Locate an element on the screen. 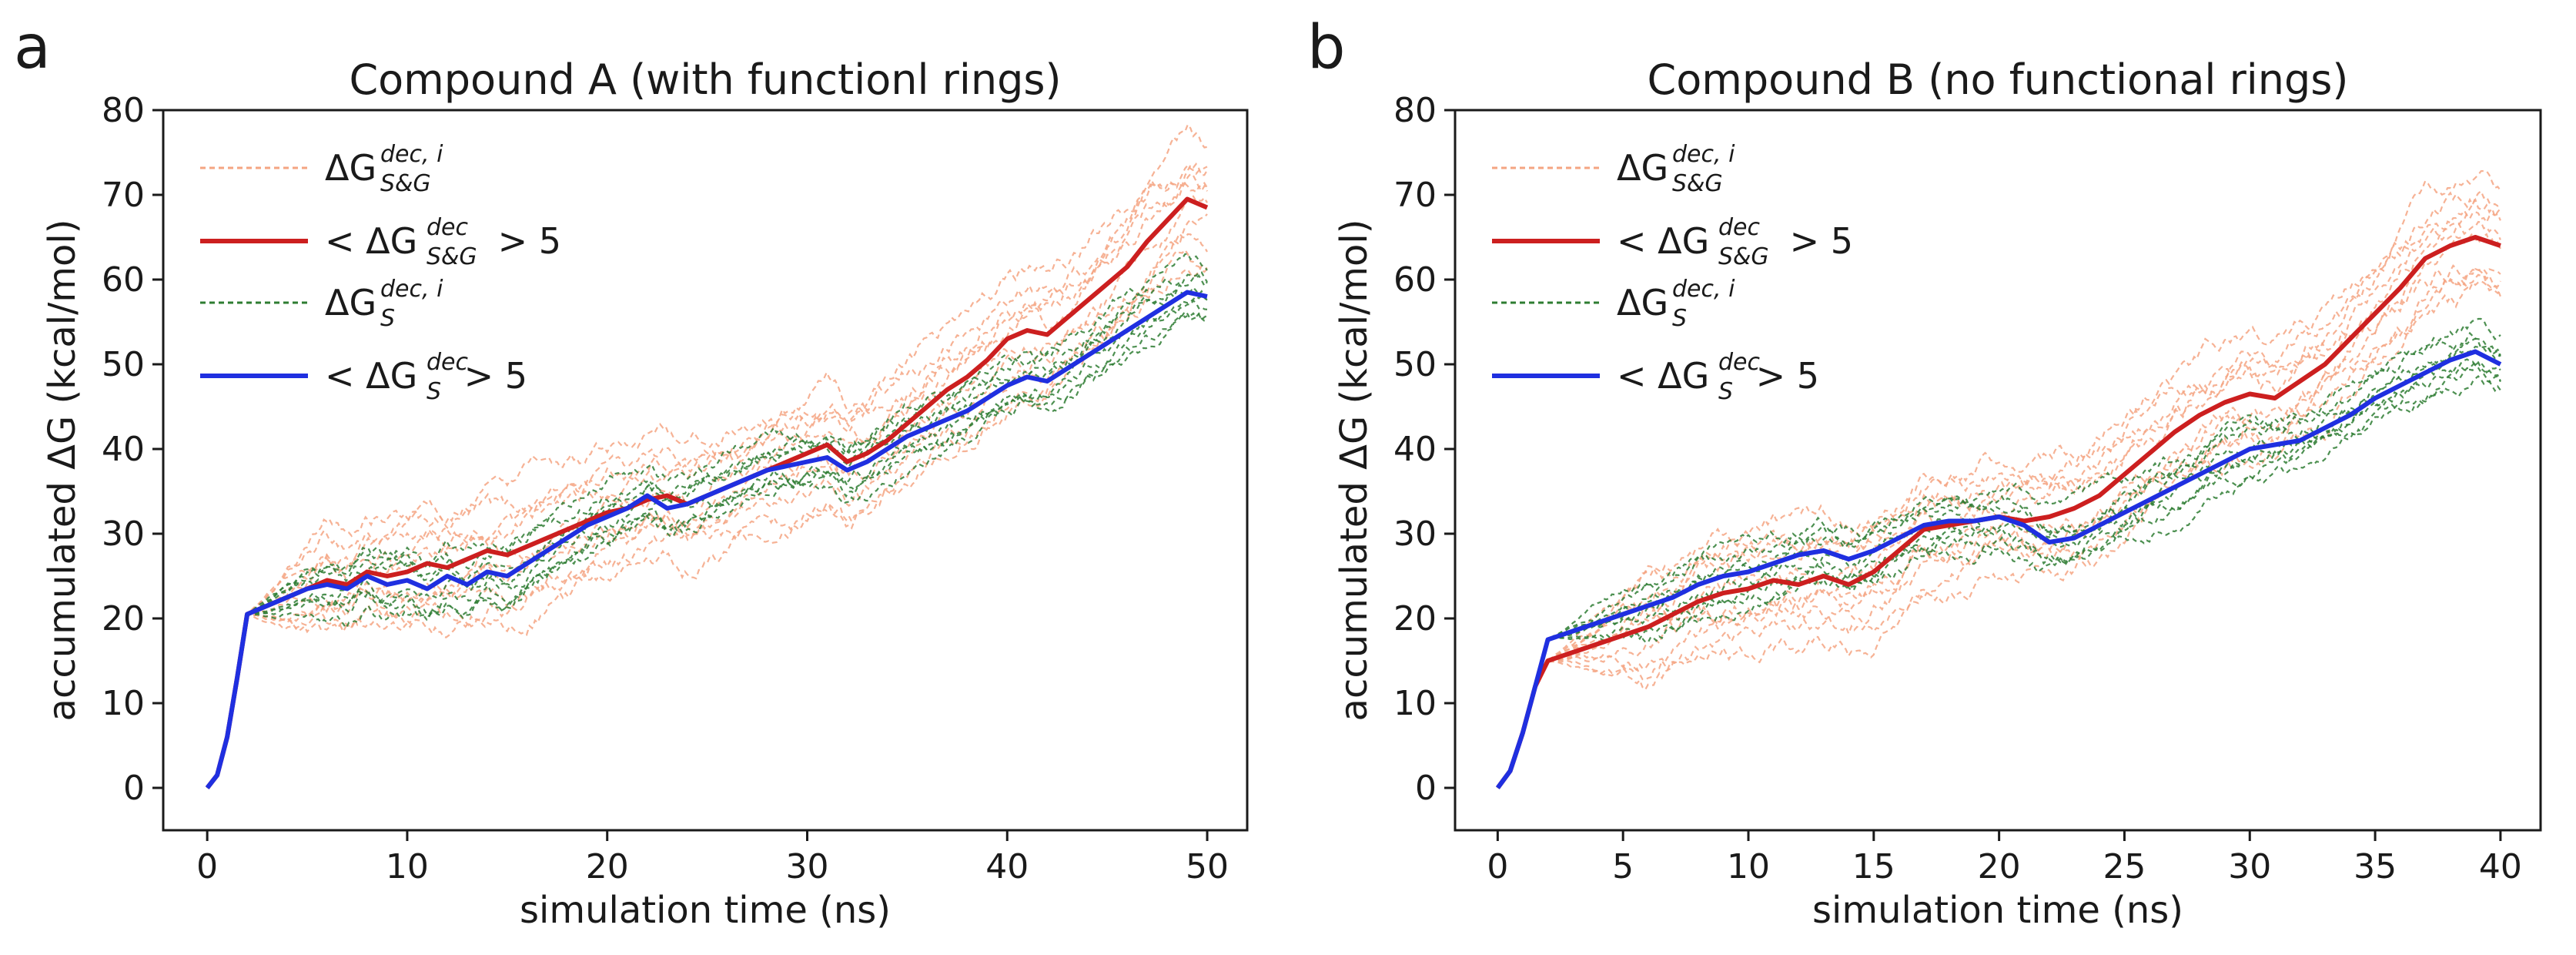 This screenshot has height=955, width=2576. y-tick-label: 30 is located at coordinates (1415, 534).